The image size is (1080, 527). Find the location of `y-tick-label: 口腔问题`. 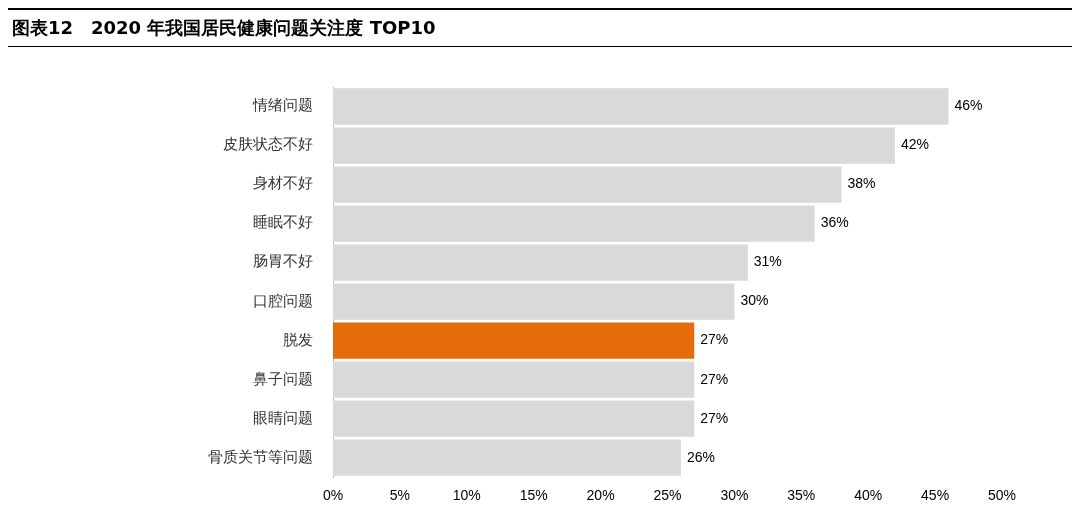

y-tick-label: 口腔问题 is located at coordinates (283, 300).